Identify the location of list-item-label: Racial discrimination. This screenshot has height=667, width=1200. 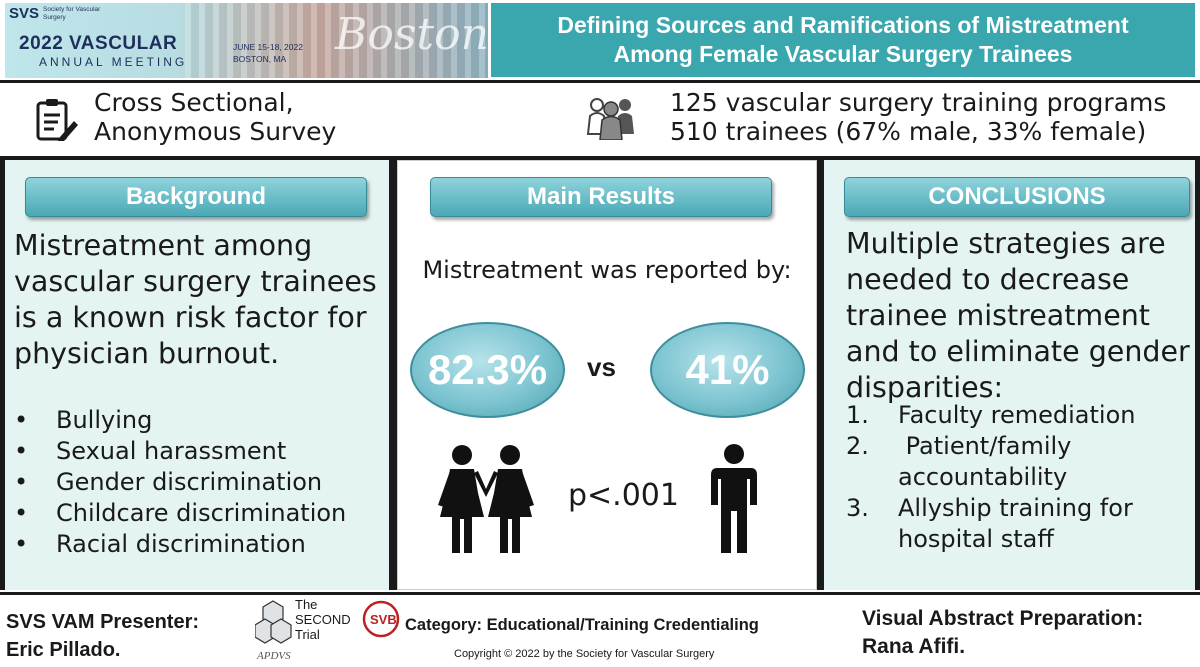
(181, 544).